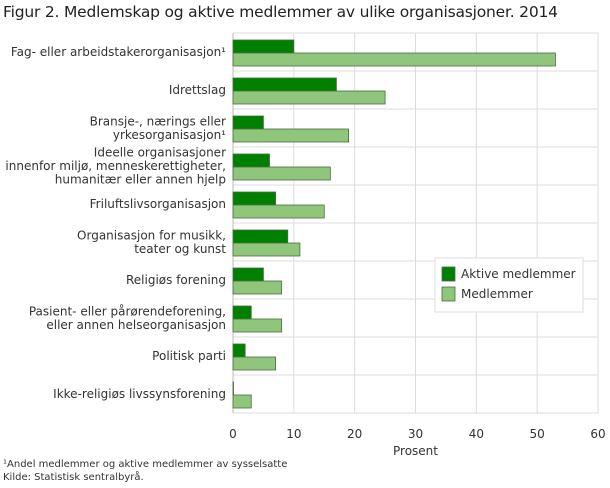 The width and height of the screenshot is (610, 488). Describe the element at coordinates (139, 394) in the screenshot. I see `category-label: Ikke-religiøs livssynsforening` at that location.